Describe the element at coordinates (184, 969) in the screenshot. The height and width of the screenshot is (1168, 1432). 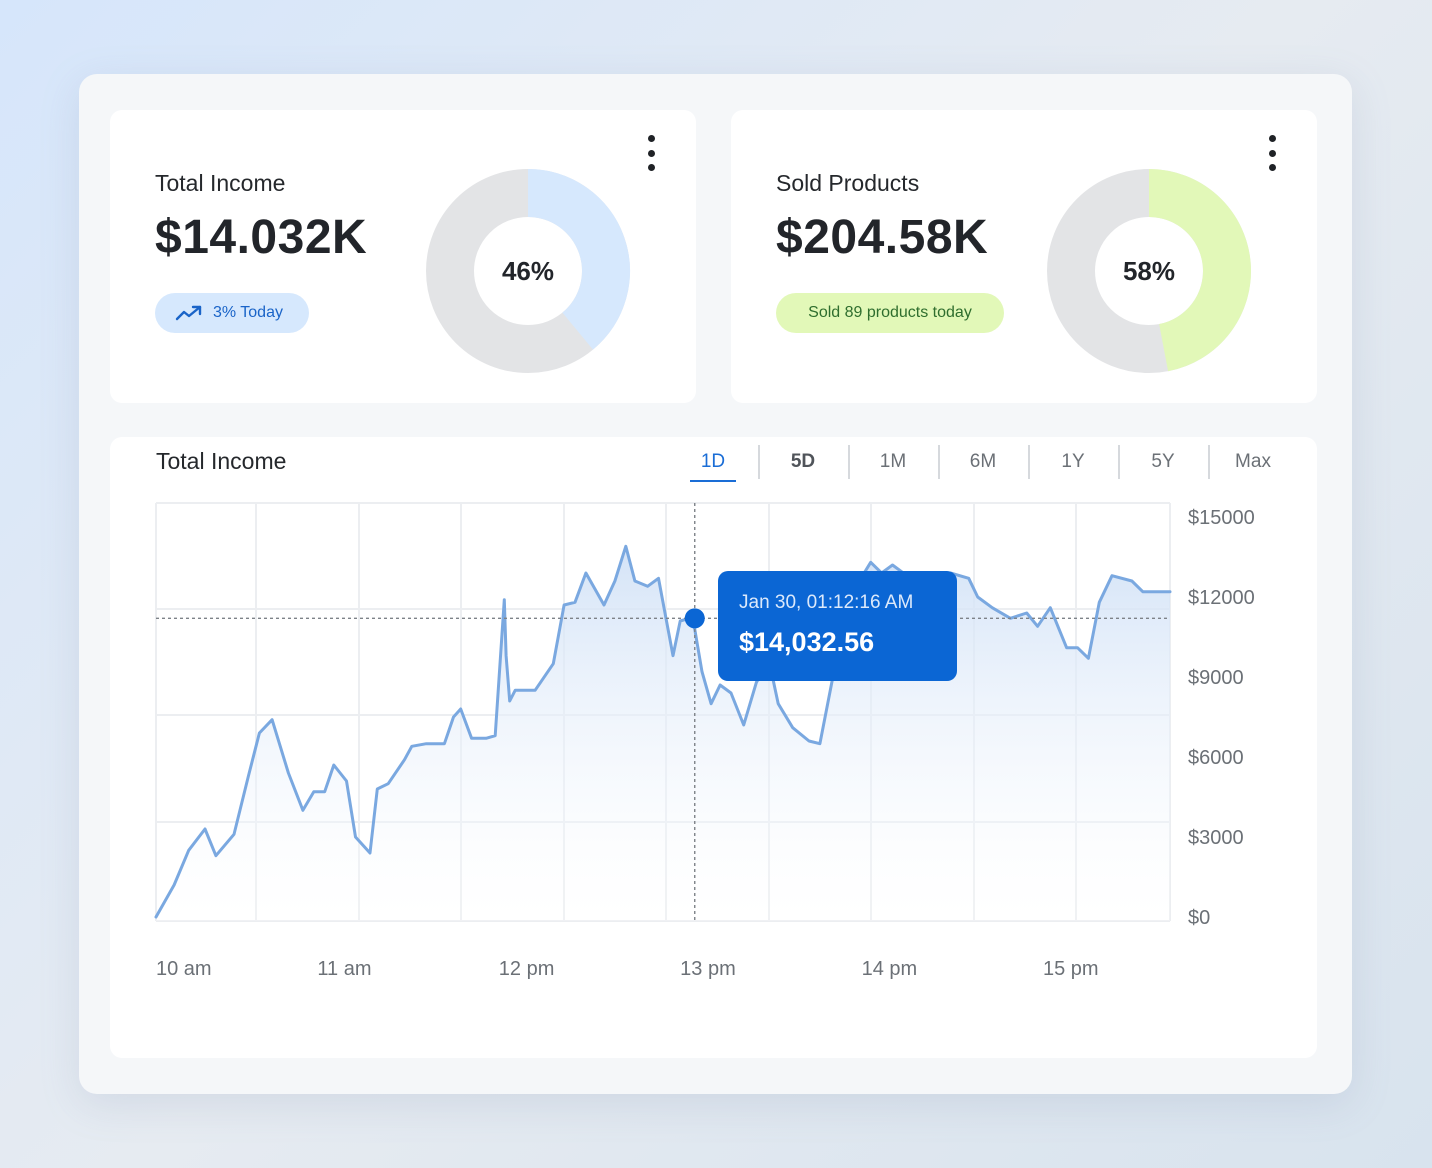
I see `x-tick-label: 10 am` at that location.